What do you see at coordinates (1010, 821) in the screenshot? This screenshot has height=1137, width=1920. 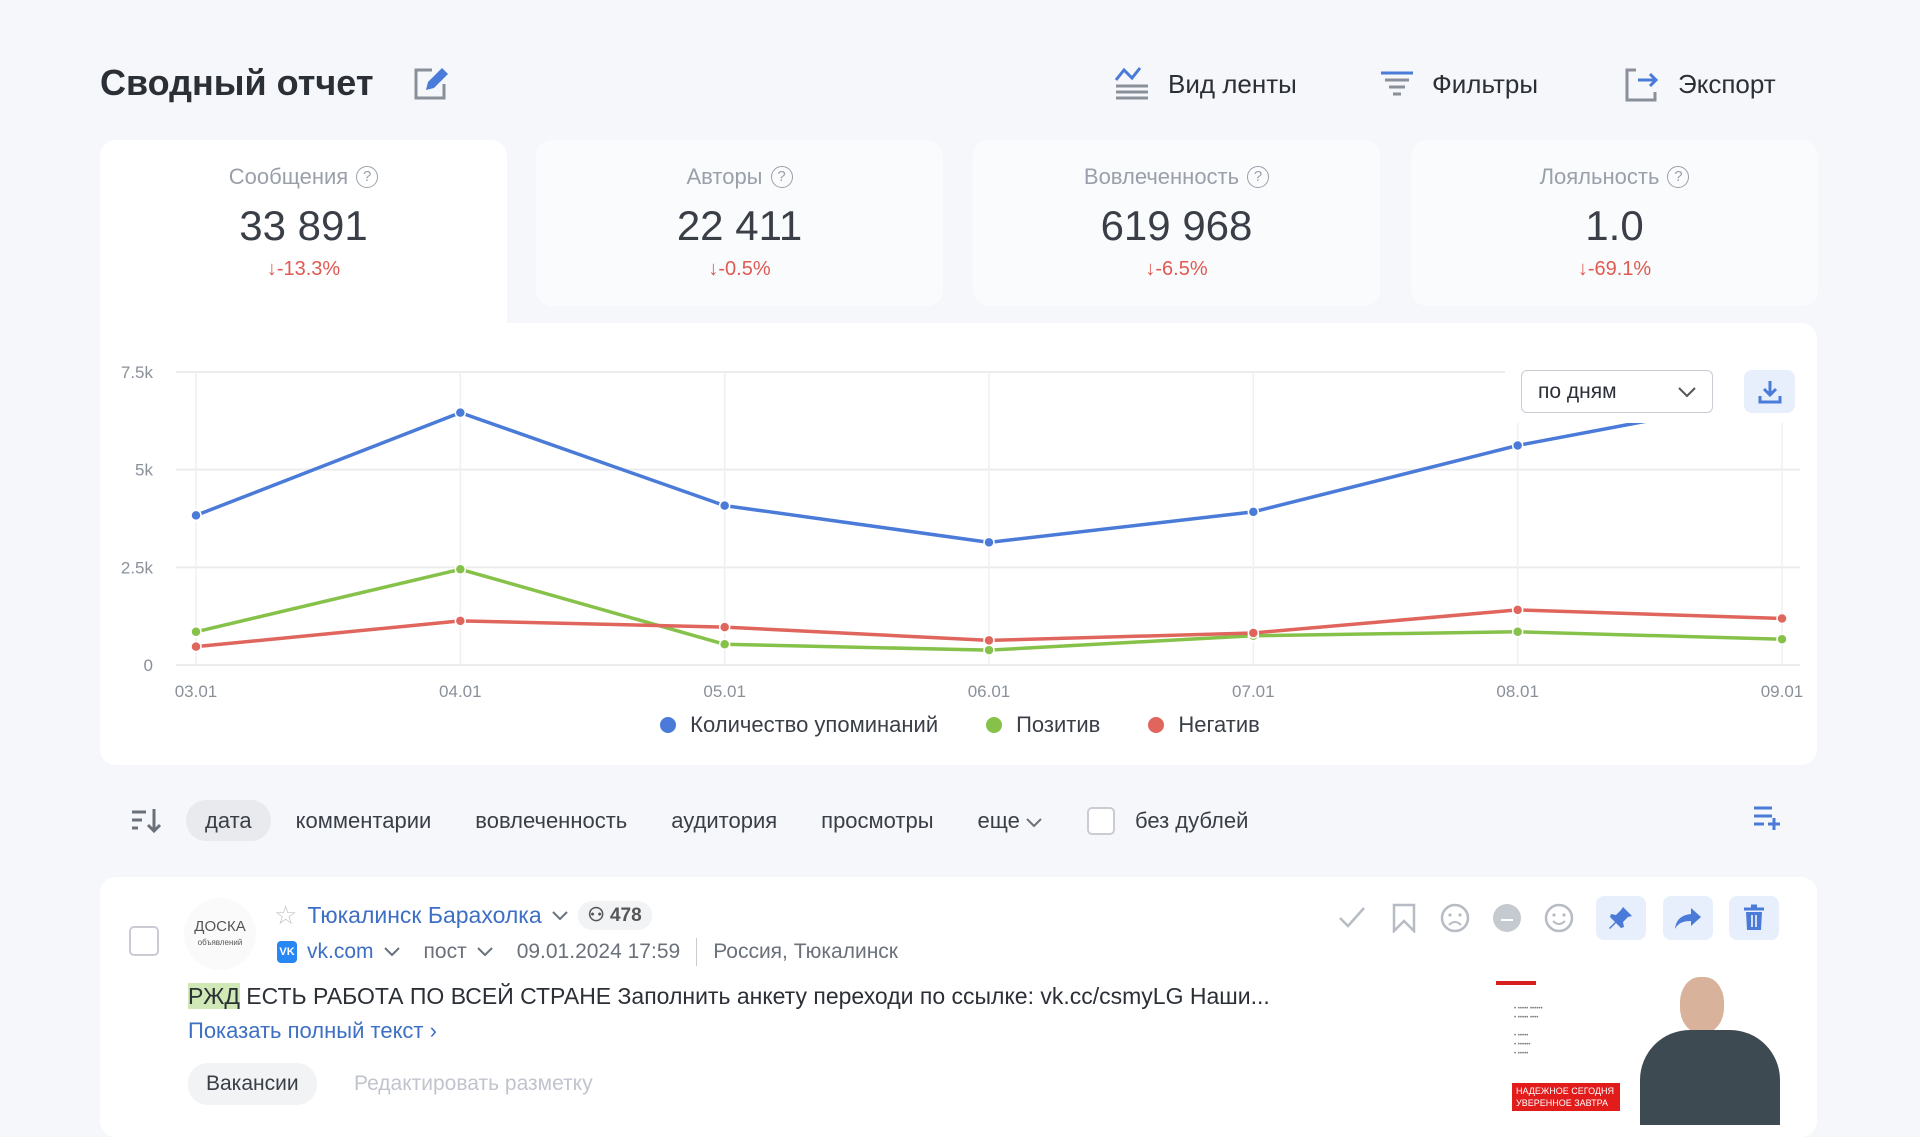 I see `sort-more-dropdown: еще` at bounding box center [1010, 821].